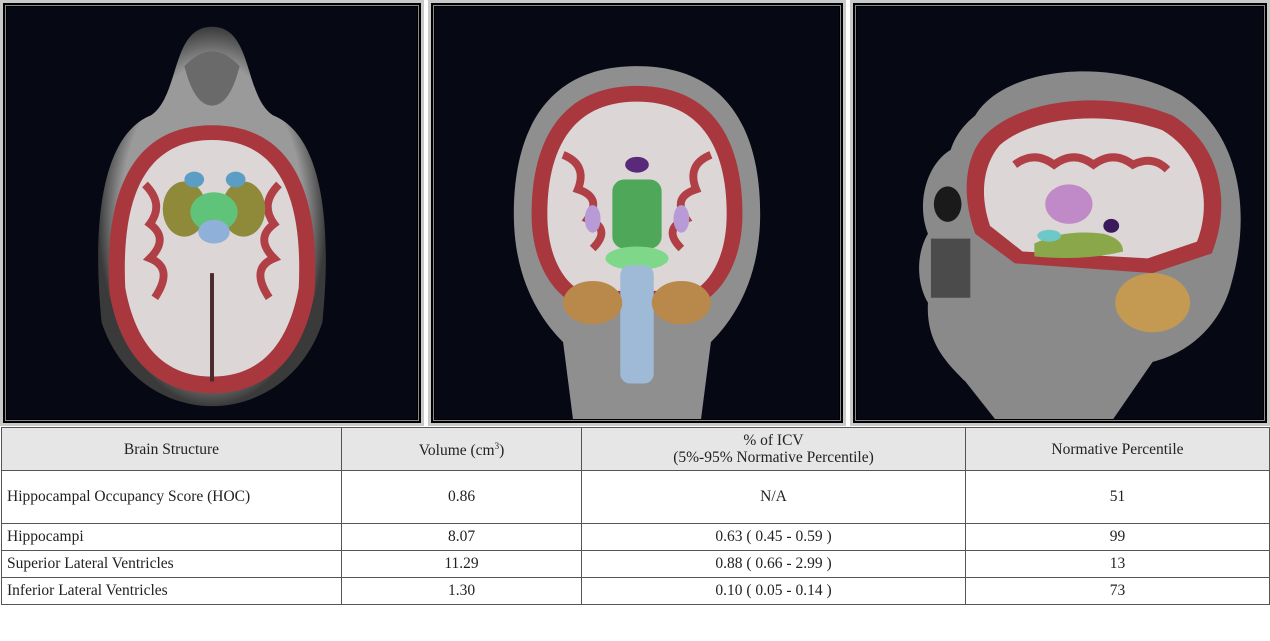 This screenshot has width=1270, height=641. I want to click on cell-percentile: 51, so click(1117, 497).